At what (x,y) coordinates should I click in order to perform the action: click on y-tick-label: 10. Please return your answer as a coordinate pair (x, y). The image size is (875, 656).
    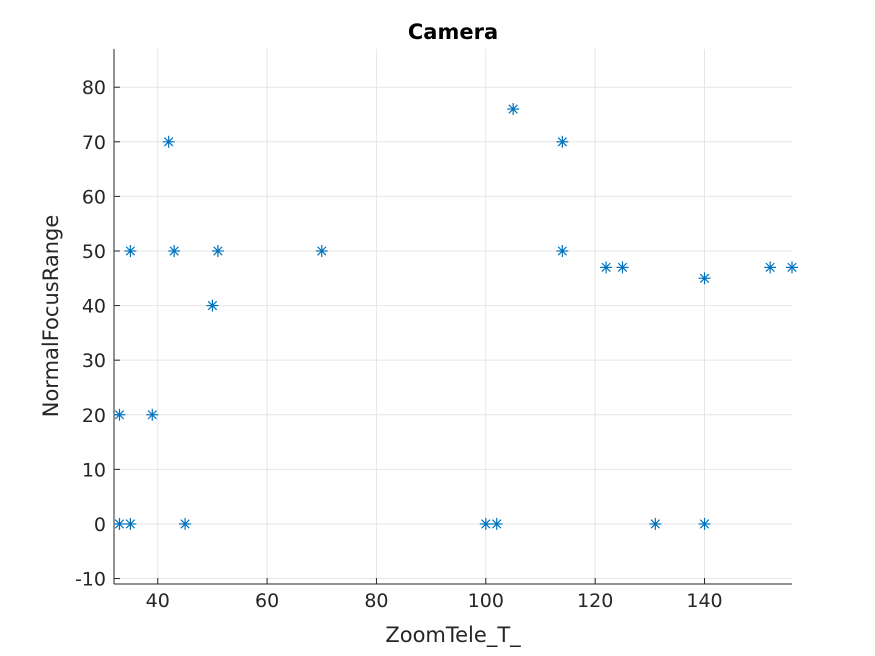
    Looking at the image, I should click on (94, 470).